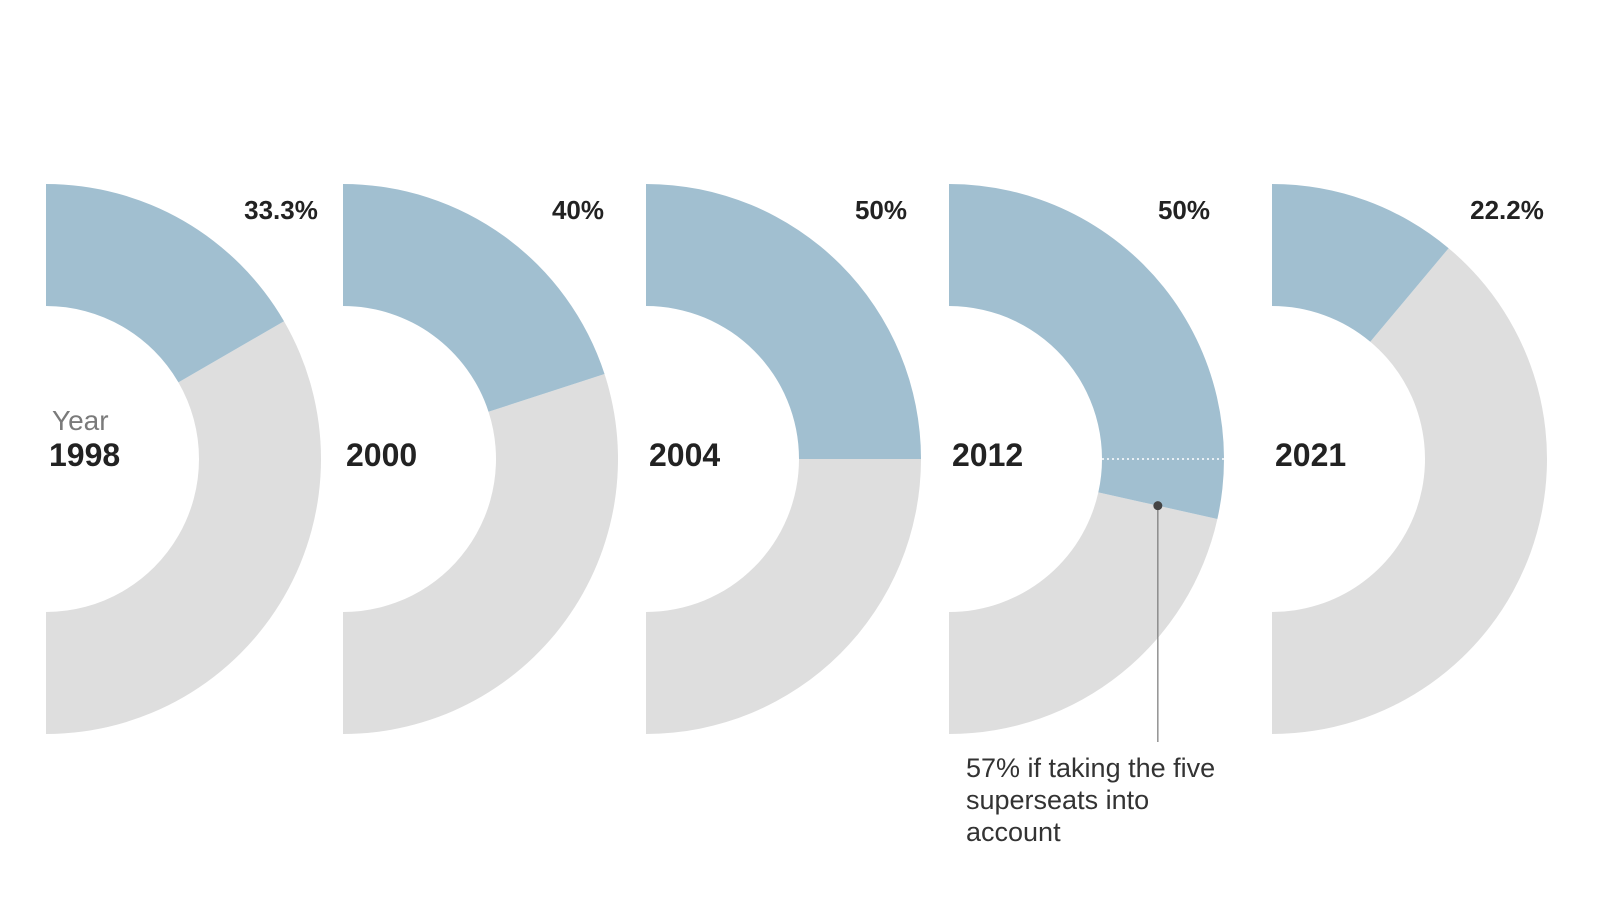 The height and width of the screenshot is (910, 1600). What do you see at coordinates (881, 210) in the screenshot?
I see `share-label-2004: 50%` at bounding box center [881, 210].